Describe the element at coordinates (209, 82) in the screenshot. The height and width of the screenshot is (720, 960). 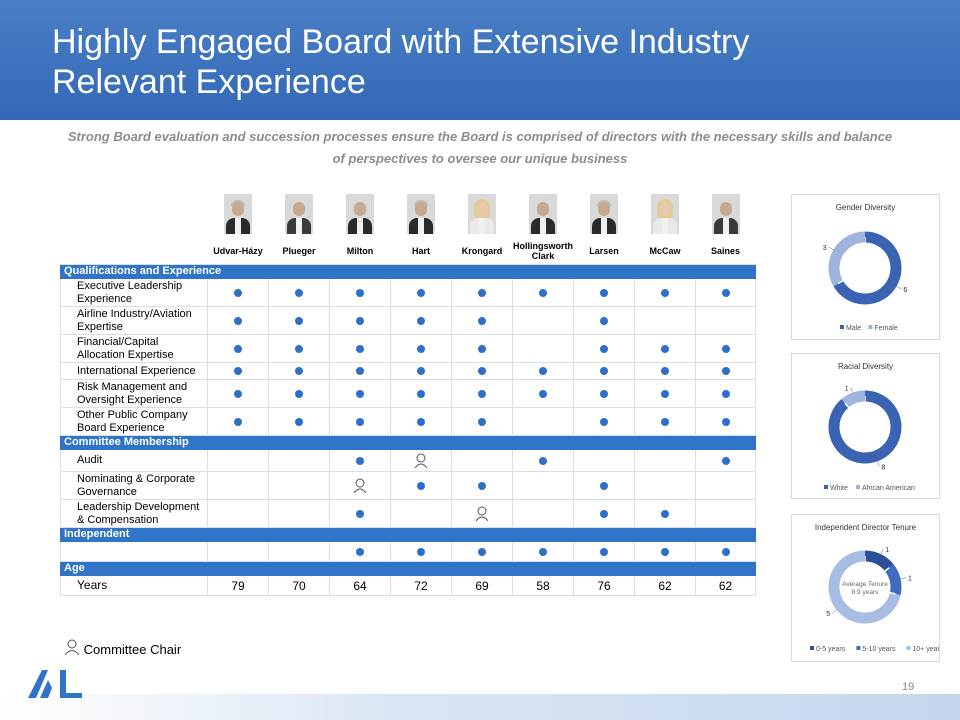
I see `title-line-2: Relevant Experience` at that location.